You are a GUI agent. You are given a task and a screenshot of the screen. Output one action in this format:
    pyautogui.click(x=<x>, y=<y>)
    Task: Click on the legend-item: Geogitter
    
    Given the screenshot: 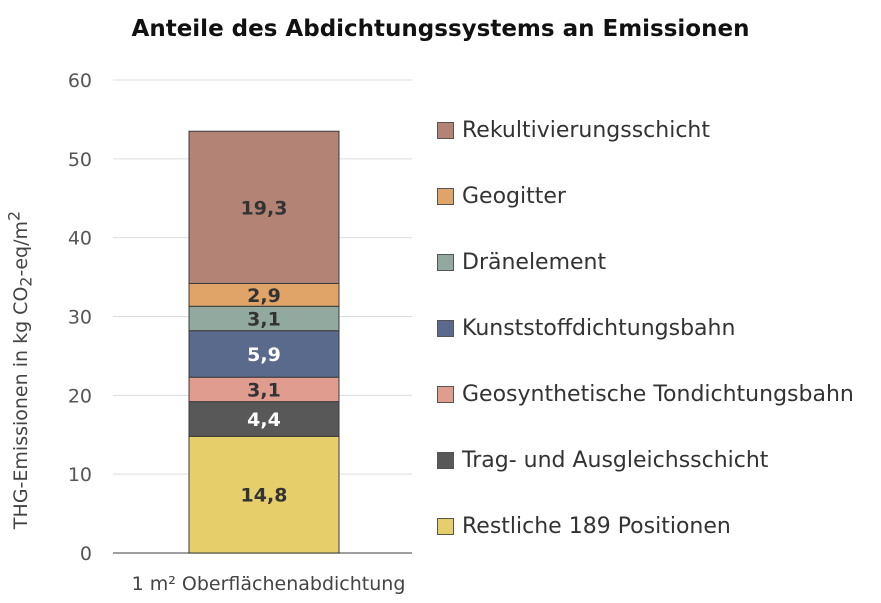 What is the action you would take?
    pyautogui.click(x=501, y=196)
    